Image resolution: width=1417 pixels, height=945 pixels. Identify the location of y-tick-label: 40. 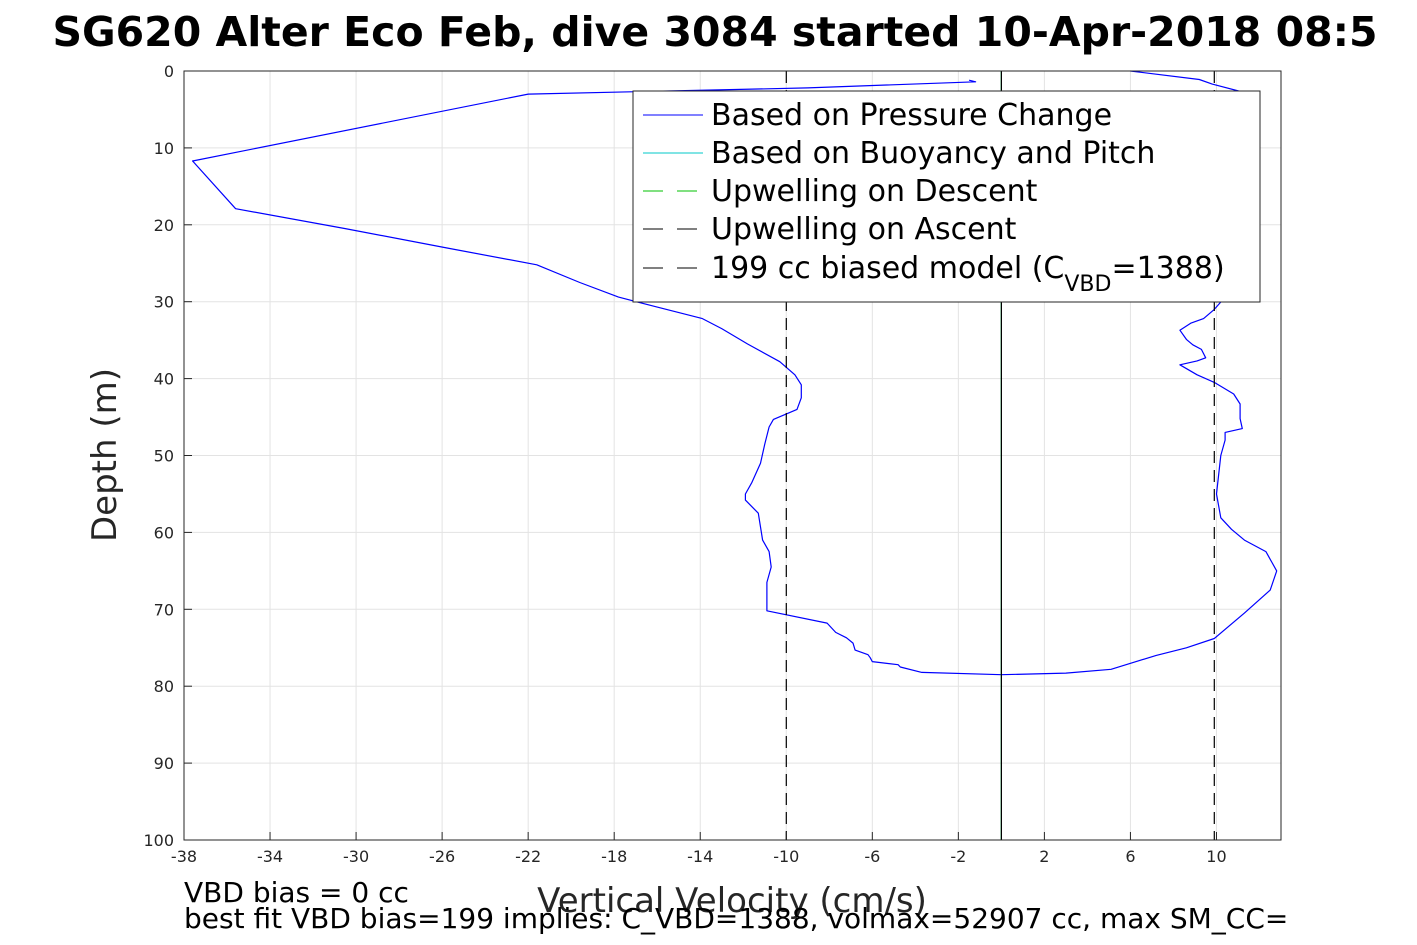
(164, 379).